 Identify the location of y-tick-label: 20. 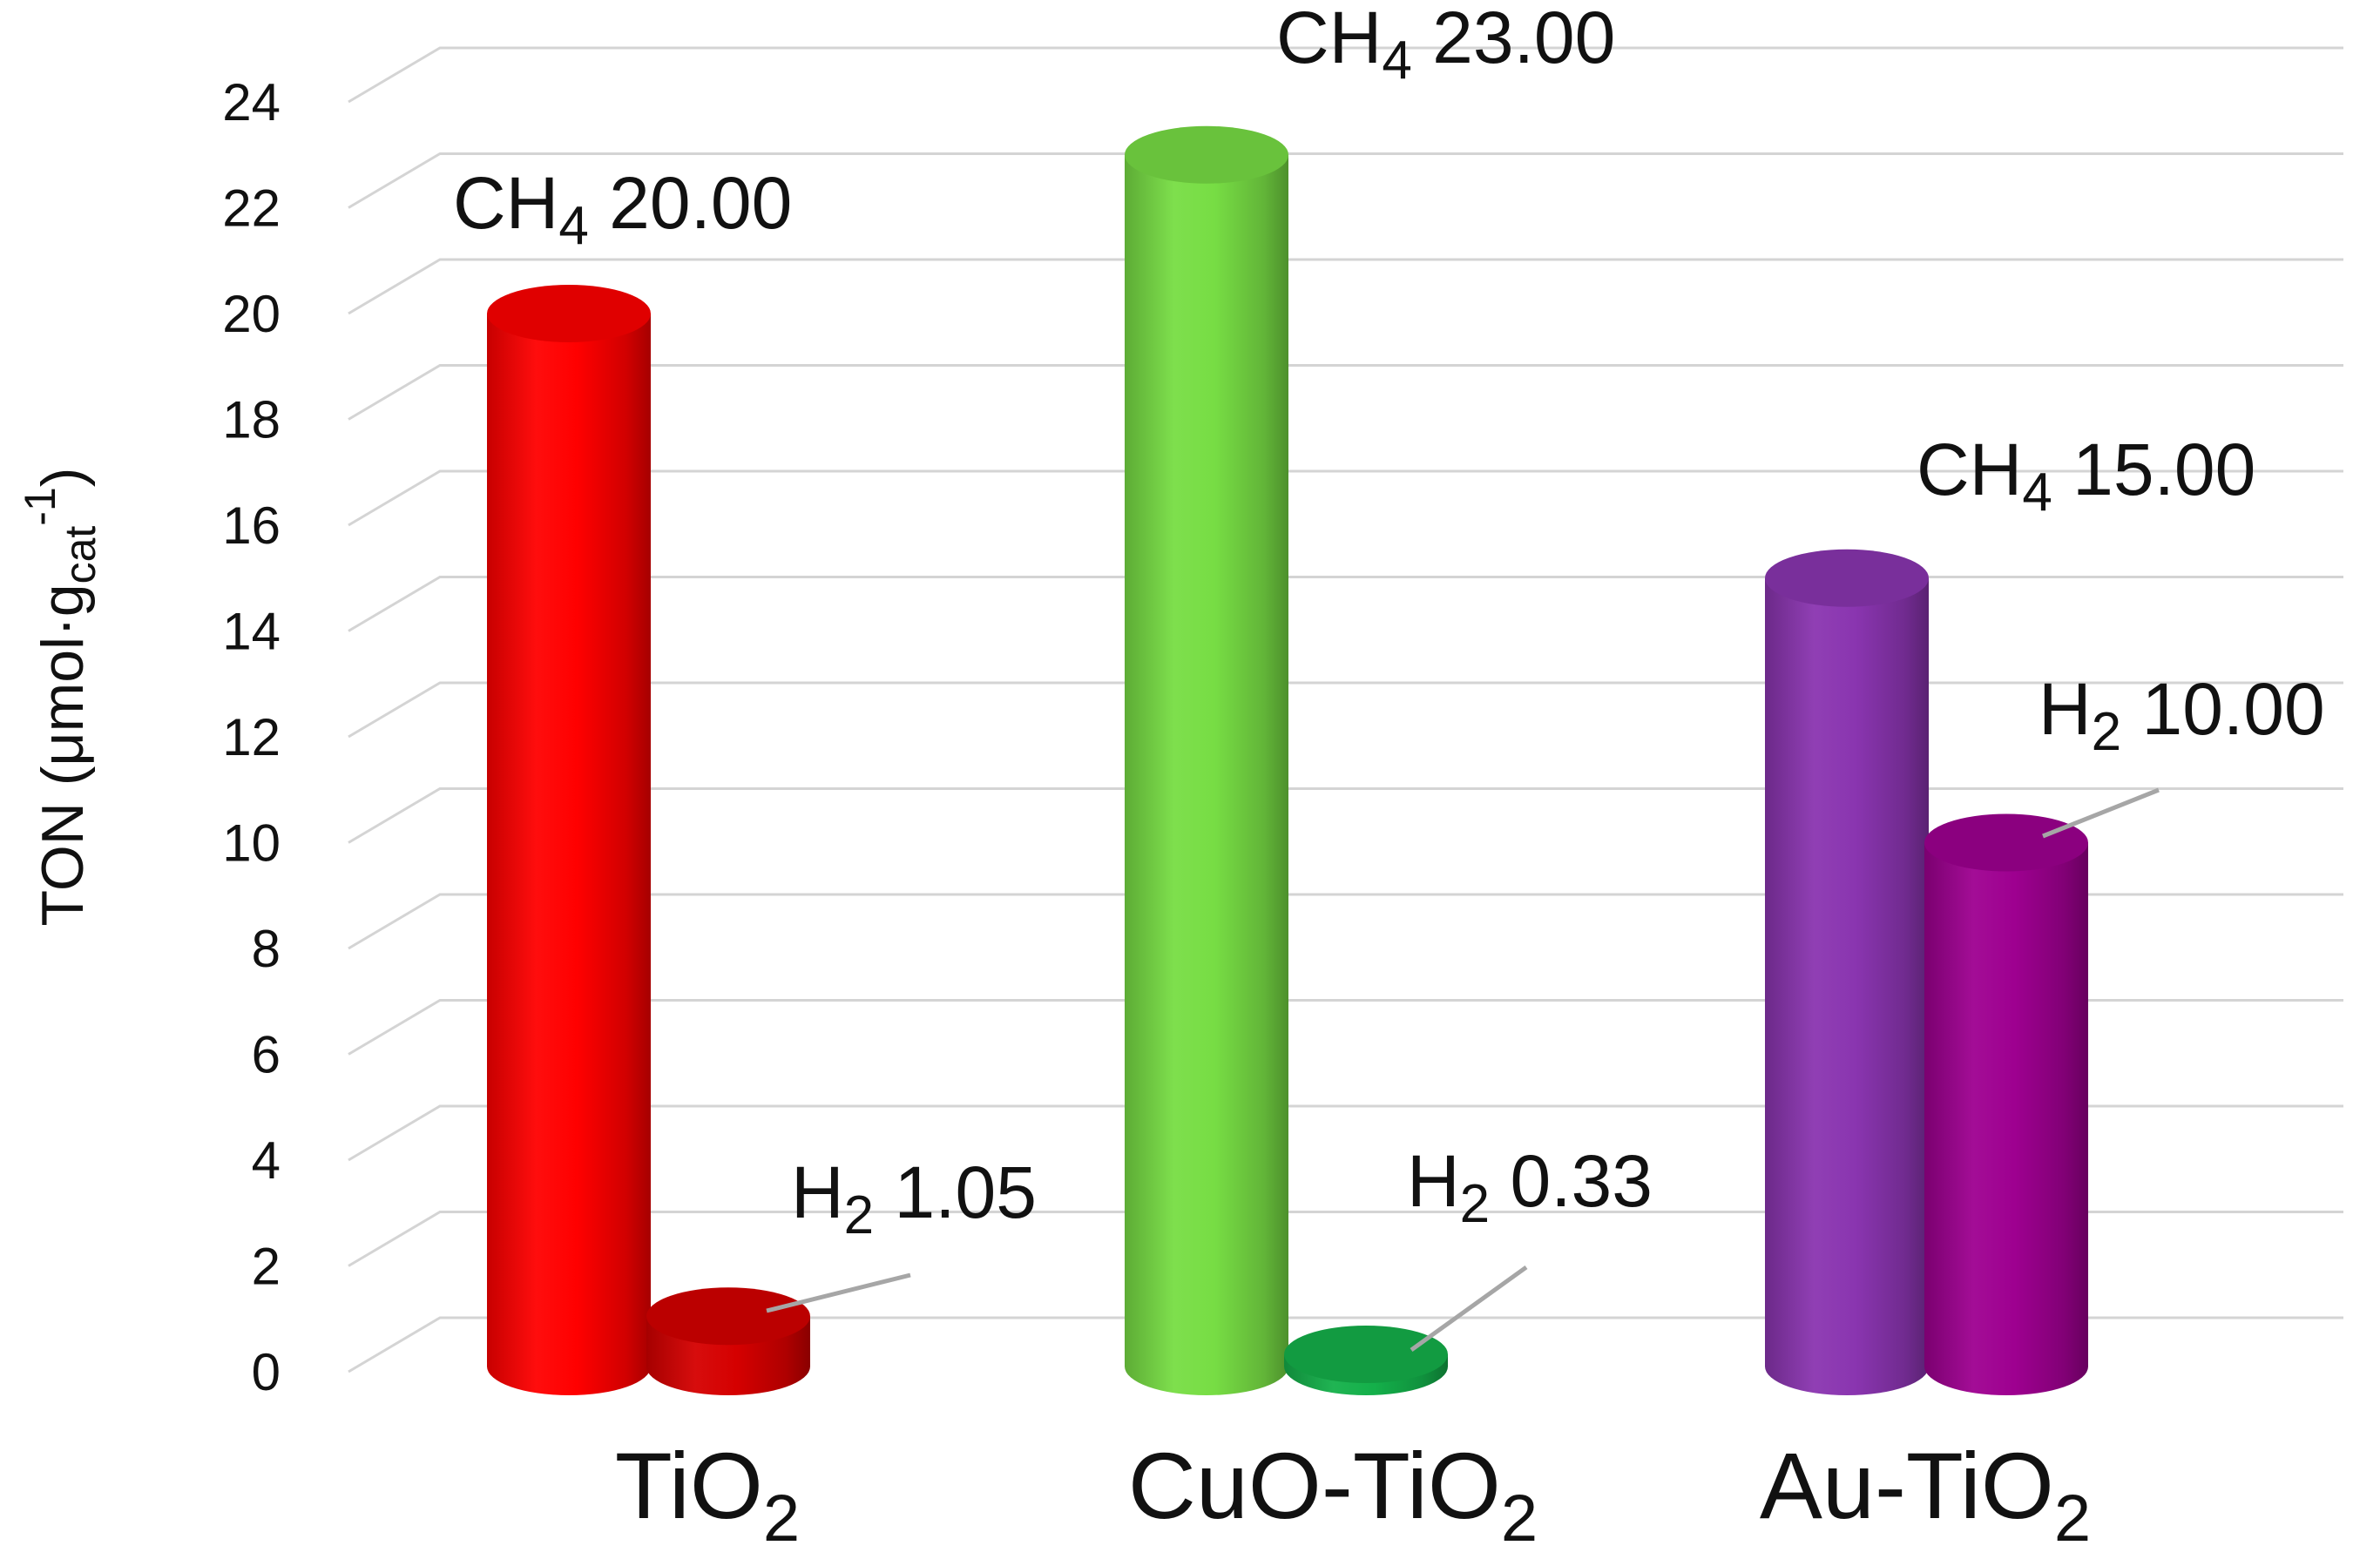
(251, 314).